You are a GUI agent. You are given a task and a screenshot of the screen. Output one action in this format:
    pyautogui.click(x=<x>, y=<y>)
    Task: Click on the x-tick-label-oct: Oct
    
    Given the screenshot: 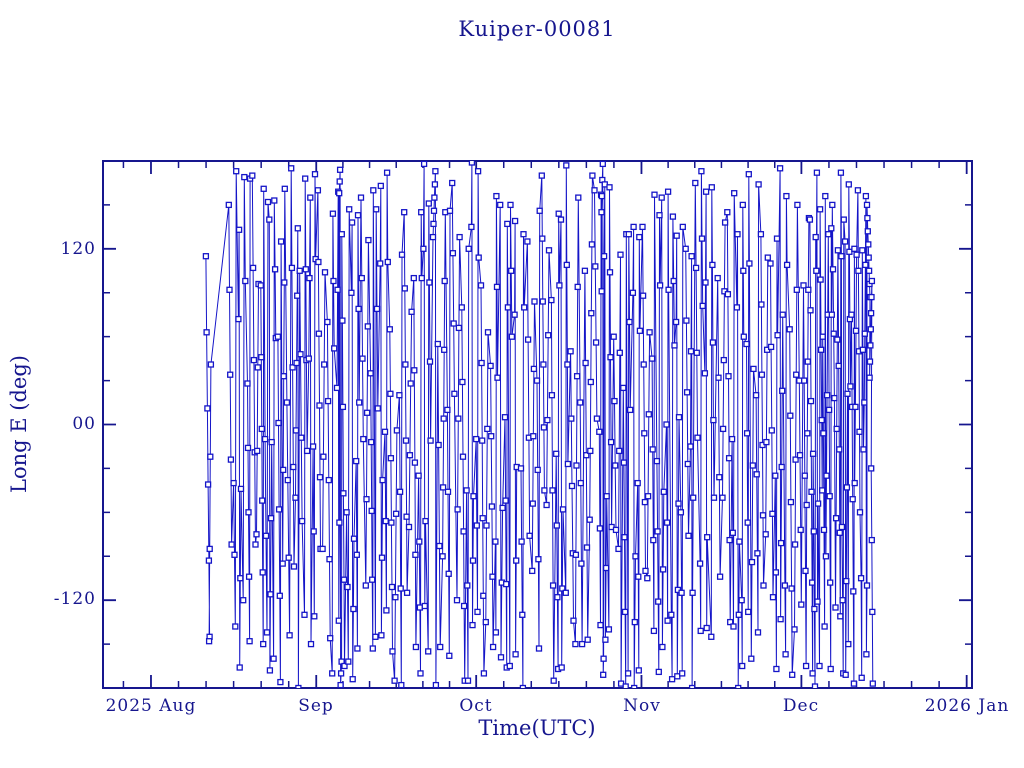 What is the action you would take?
    pyautogui.click(x=476, y=706)
    